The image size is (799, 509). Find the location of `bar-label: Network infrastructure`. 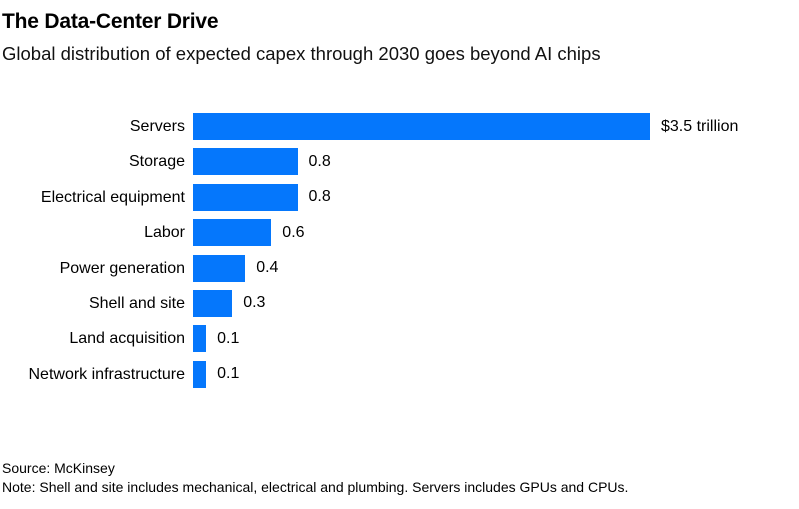

bar-label: Network infrastructure is located at coordinates (107, 374).